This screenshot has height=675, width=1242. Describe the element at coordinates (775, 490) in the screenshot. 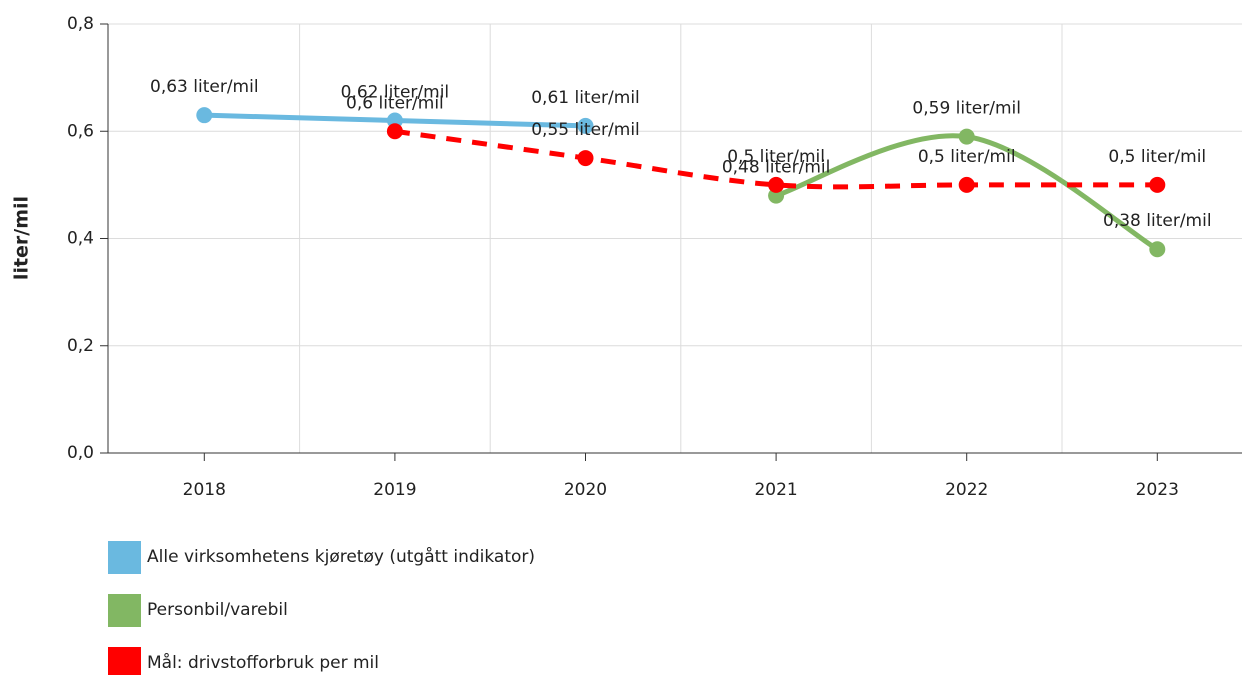

I see `x-tick-label: 2021` at that location.